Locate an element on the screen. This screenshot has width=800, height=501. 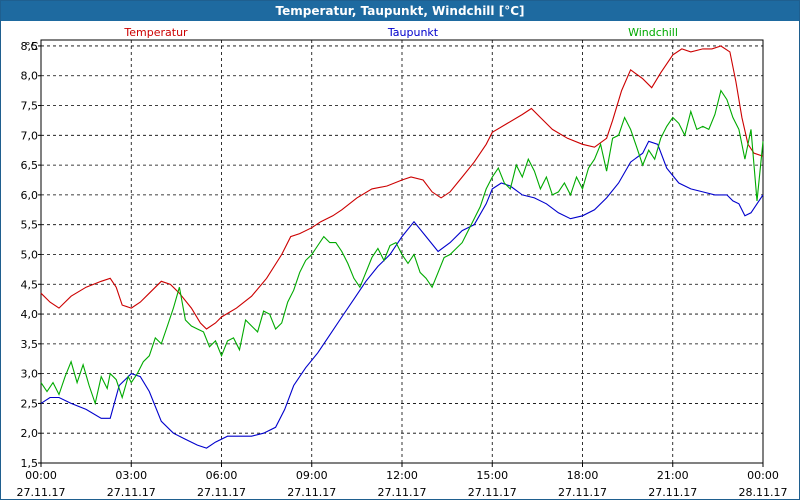
y-tick-label: 7,0 is located at coordinates (30, 135).